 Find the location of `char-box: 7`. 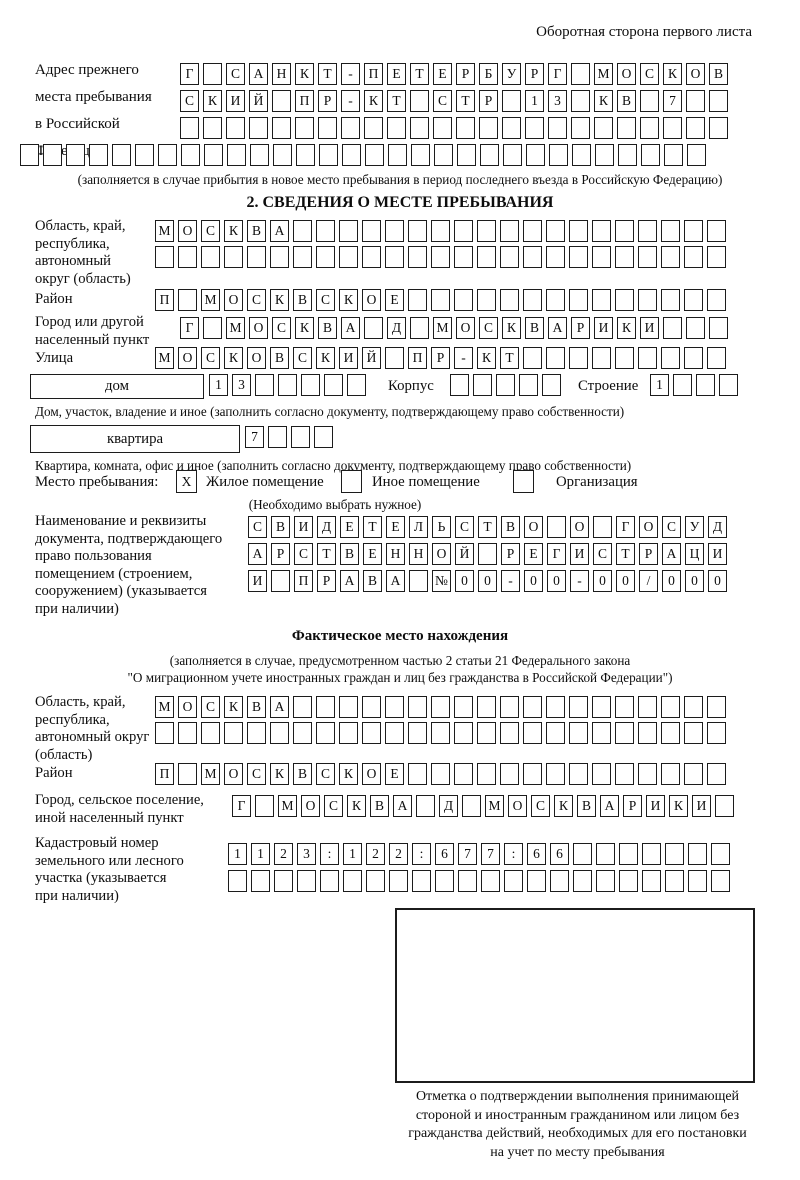

char-box: 7 is located at coordinates (672, 101).